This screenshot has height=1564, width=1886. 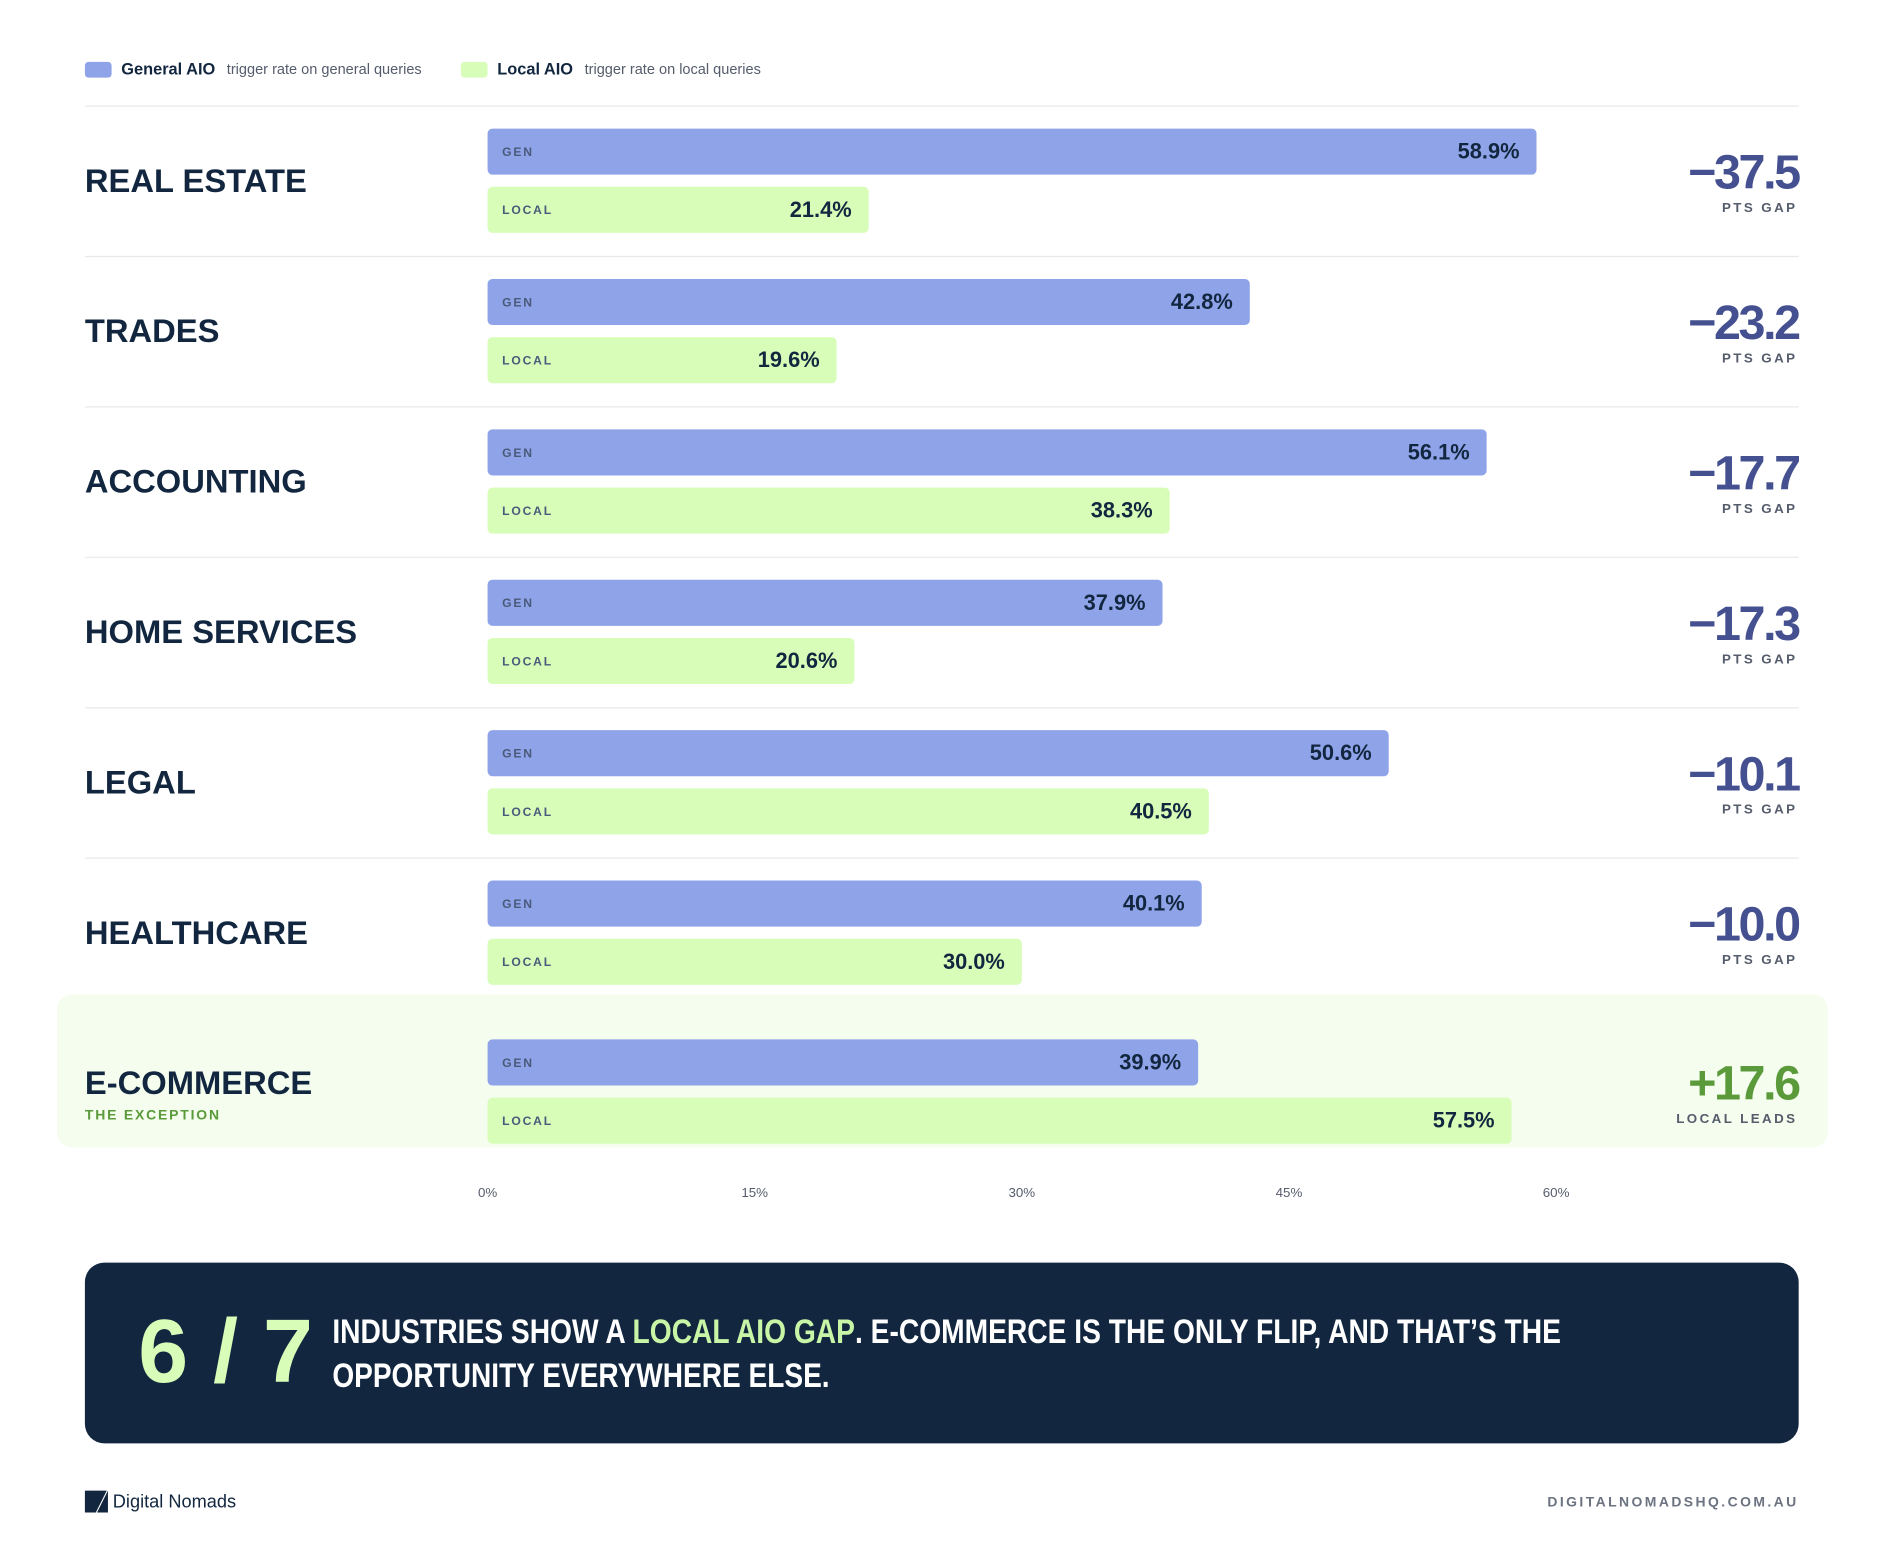 What do you see at coordinates (941, 1353) in the screenshot?
I see `callout-box` at bounding box center [941, 1353].